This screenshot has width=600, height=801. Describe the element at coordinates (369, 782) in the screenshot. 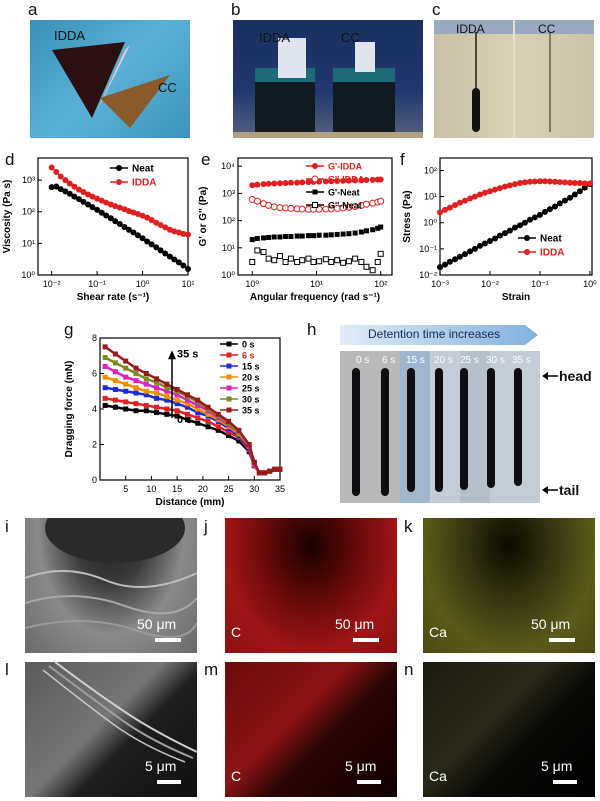

I see `micrograph-m-scale-bar` at that location.